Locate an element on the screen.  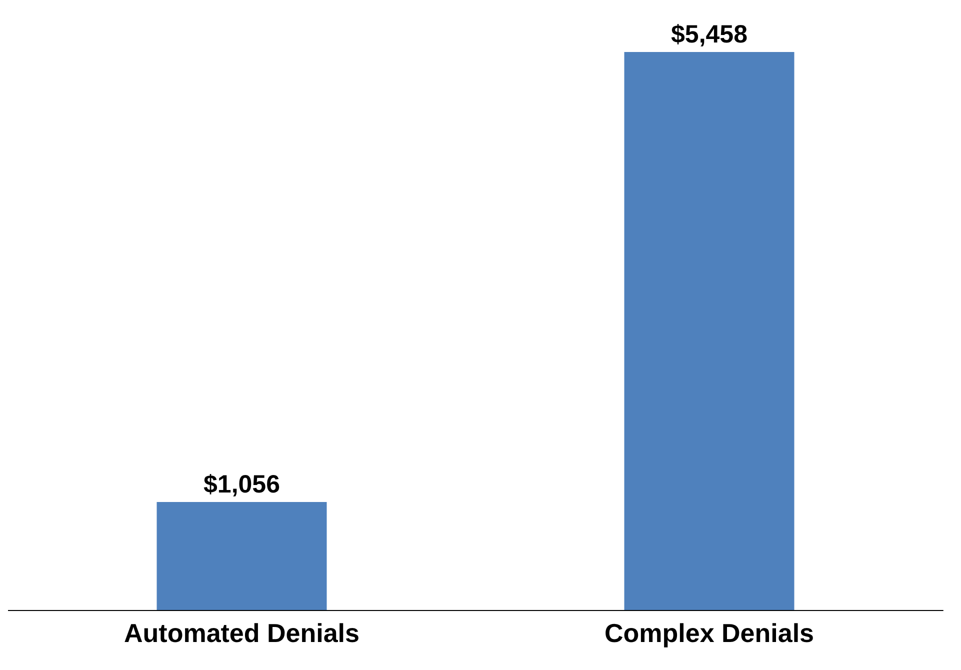
data-label: $1,056 is located at coordinates (242, 484).